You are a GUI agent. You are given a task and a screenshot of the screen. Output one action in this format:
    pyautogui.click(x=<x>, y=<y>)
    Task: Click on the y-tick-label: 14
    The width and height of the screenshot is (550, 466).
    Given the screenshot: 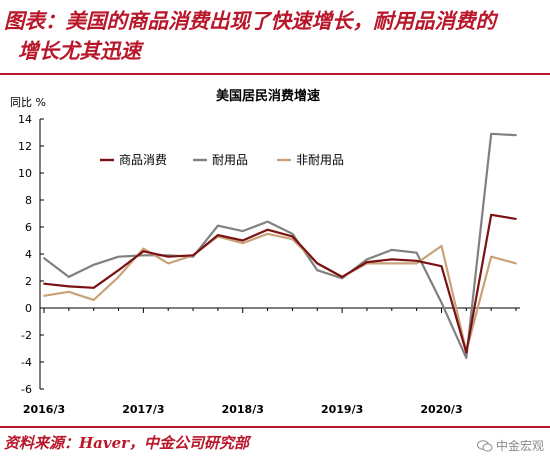 What is the action you would take?
    pyautogui.click(x=25, y=119)
    